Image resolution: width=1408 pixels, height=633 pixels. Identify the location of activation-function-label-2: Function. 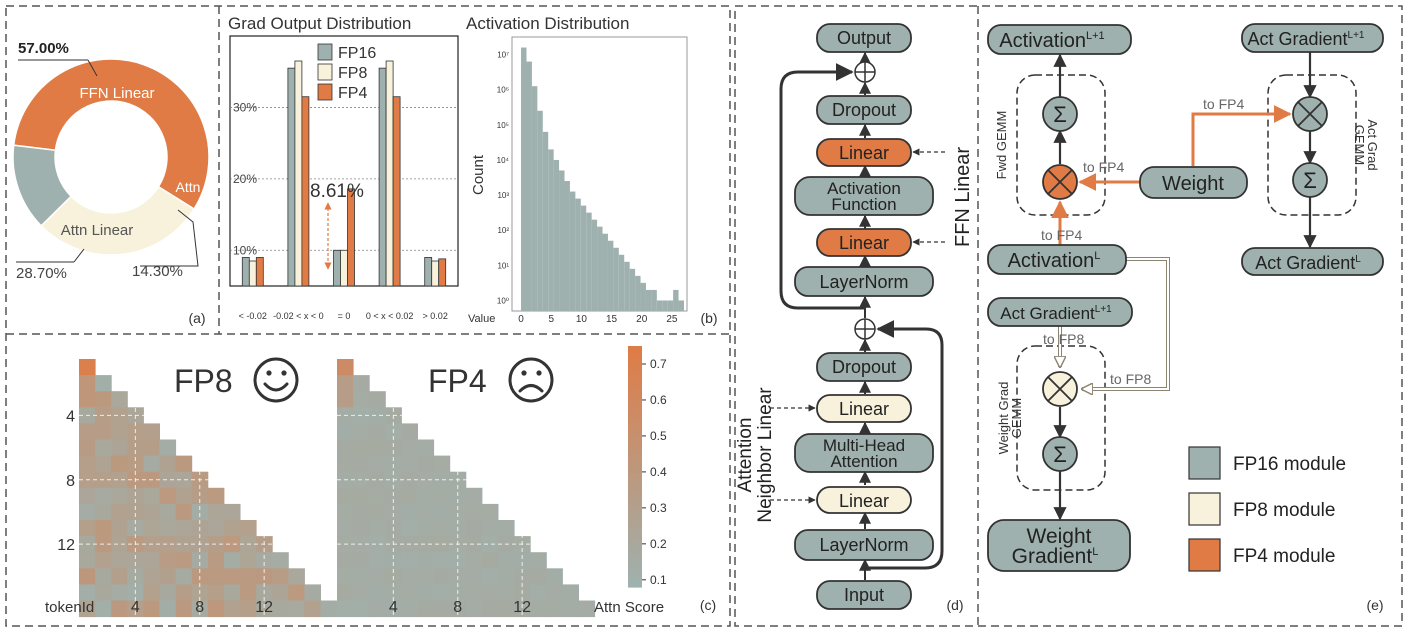
(863, 204).